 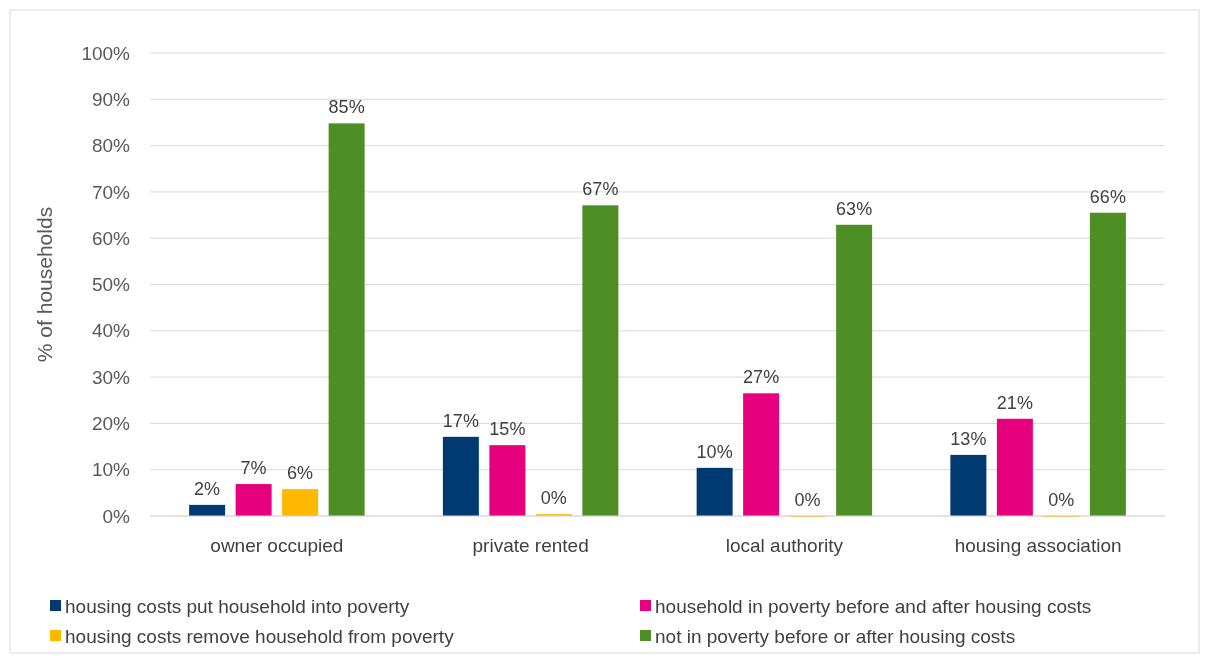 What do you see at coordinates (253, 468) in the screenshot?
I see `data-label: 7%` at bounding box center [253, 468].